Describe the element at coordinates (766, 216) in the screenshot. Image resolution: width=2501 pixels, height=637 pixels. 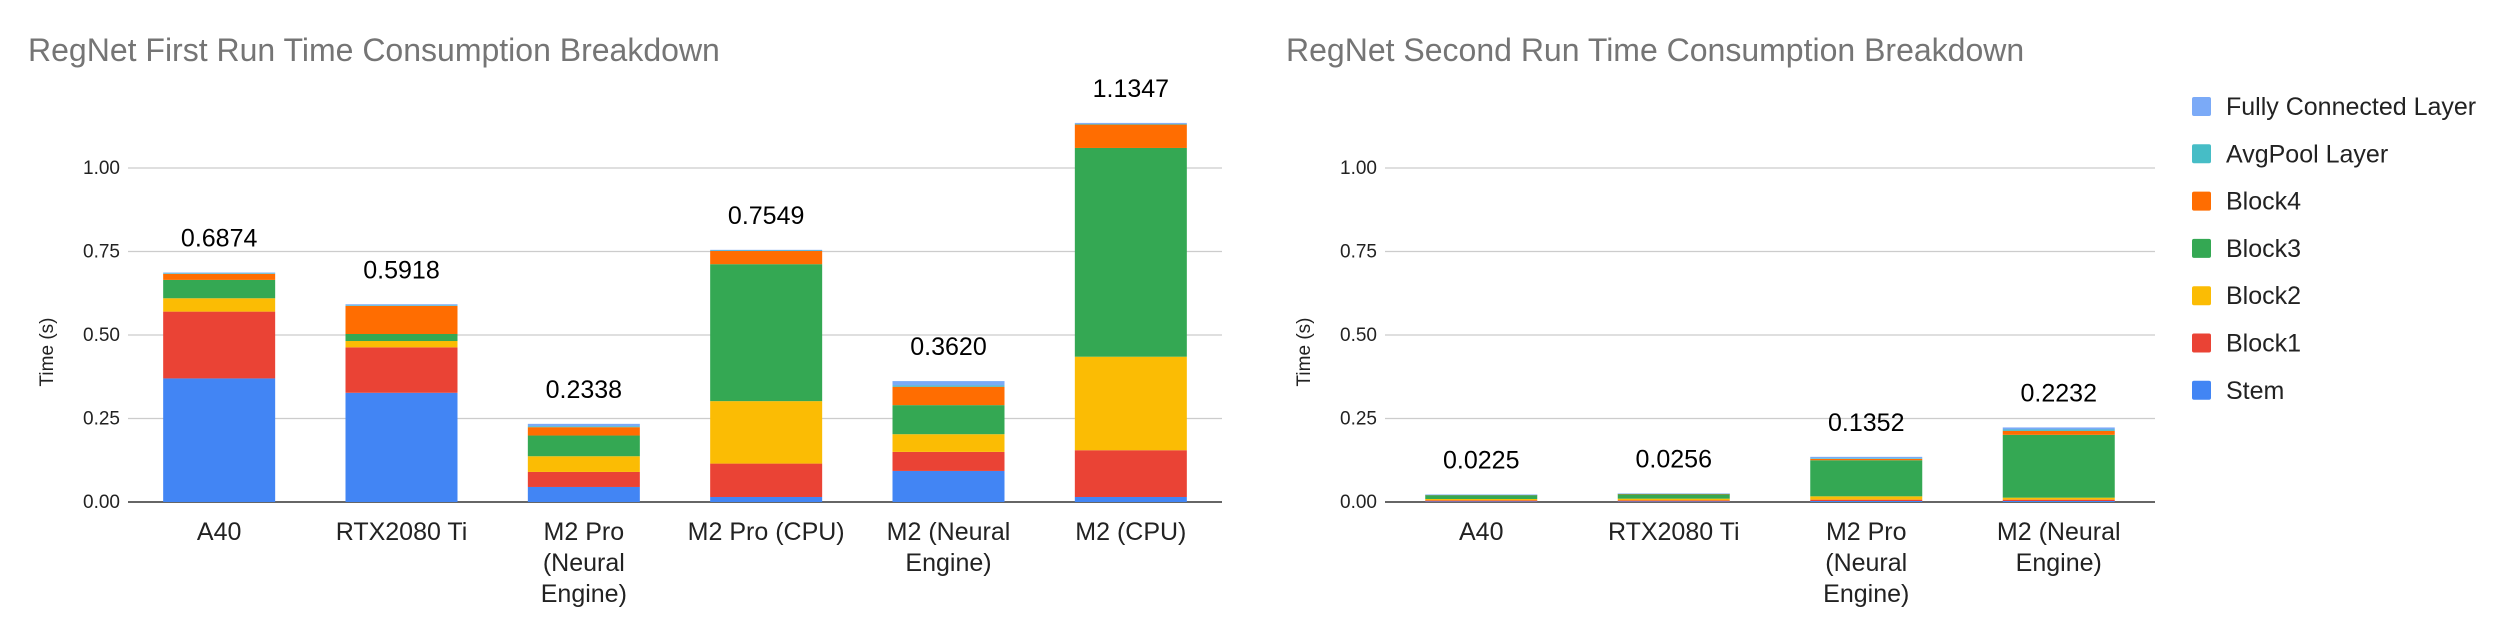
I see `bar-total-label: 0.7549` at that location.